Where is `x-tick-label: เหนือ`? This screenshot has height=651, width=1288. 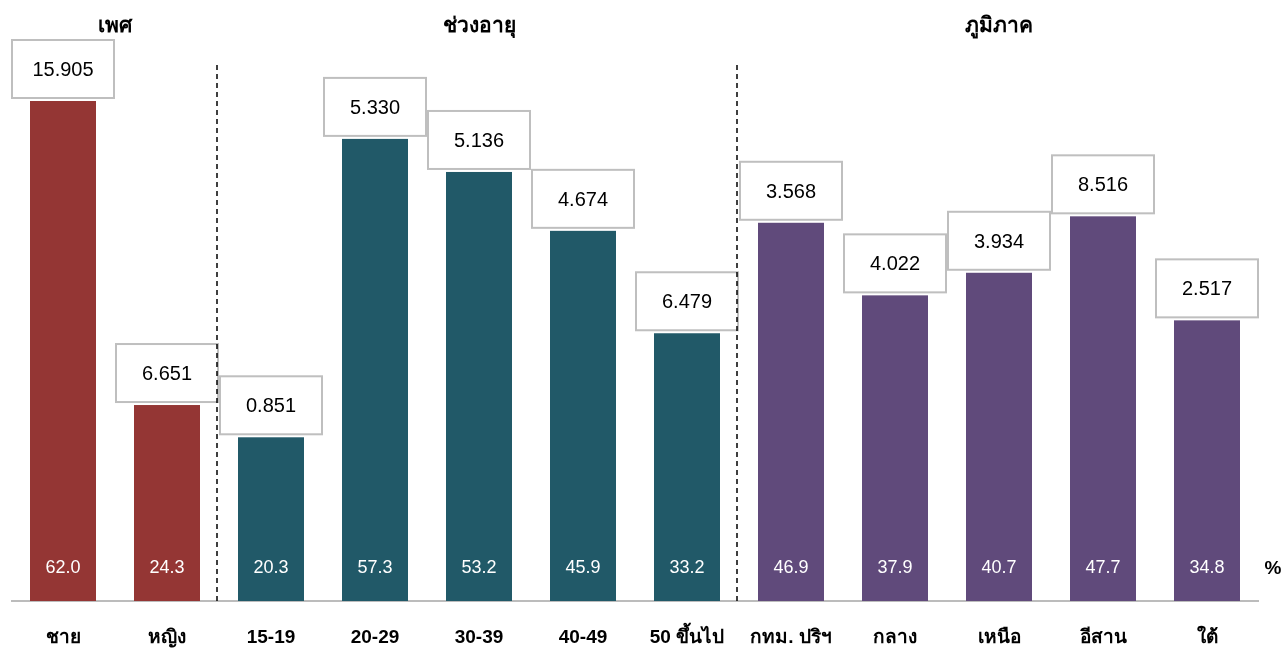 x-tick-label: เหนือ is located at coordinates (999, 636).